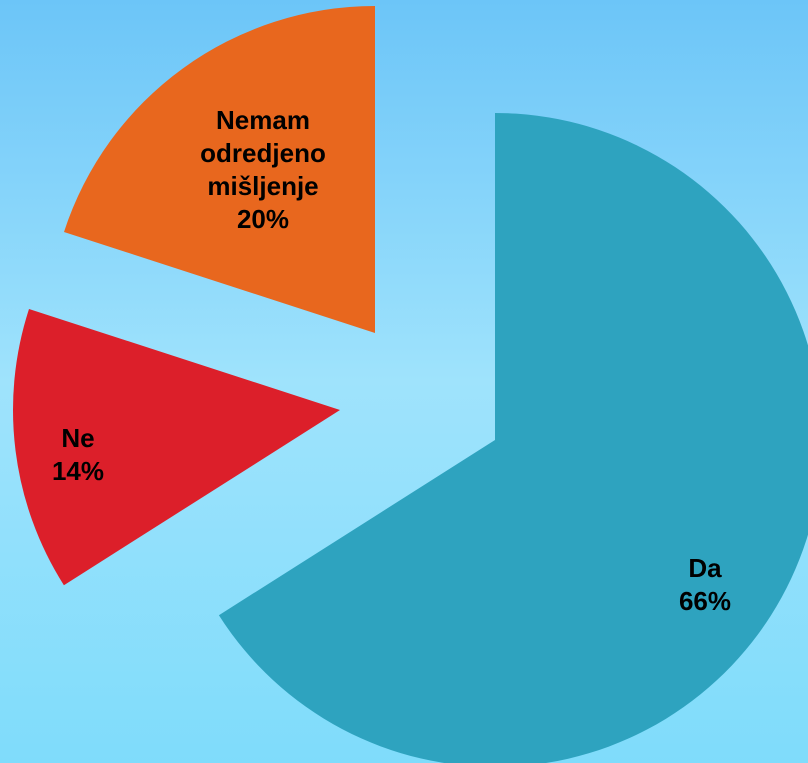  Describe the element at coordinates (78, 438) in the screenshot. I see `category-label: Ne` at that location.